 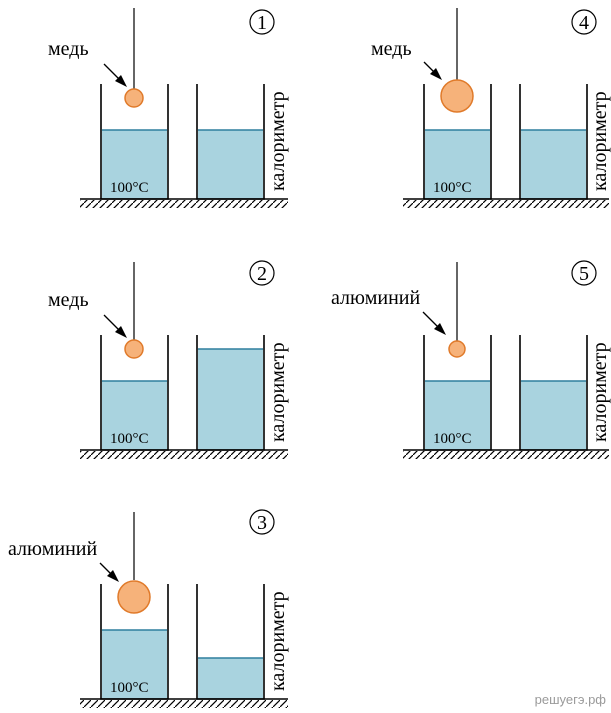 I want to click on experiment-number: 2, so click(x=262, y=274).